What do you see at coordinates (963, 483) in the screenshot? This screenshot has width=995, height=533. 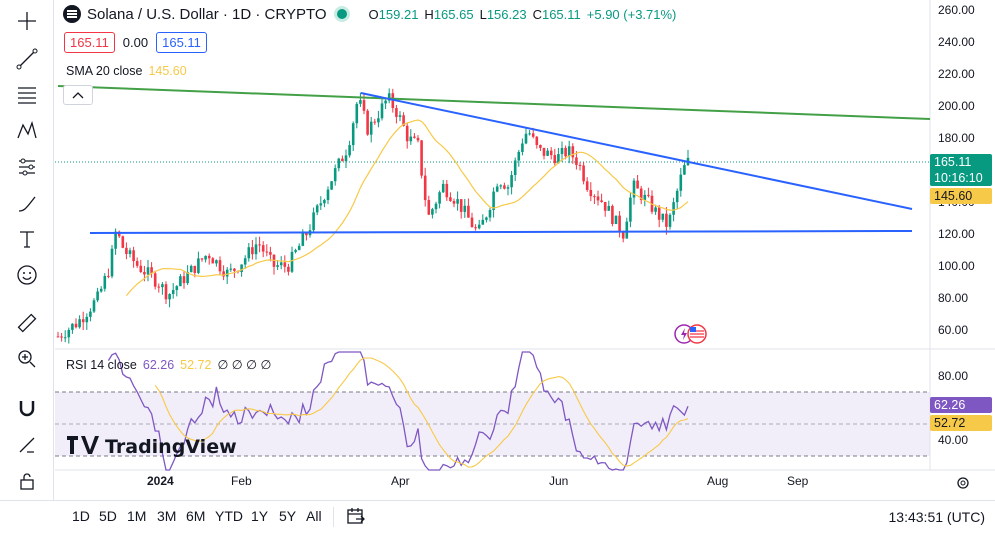 I see `axis-settings-button` at bounding box center [963, 483].